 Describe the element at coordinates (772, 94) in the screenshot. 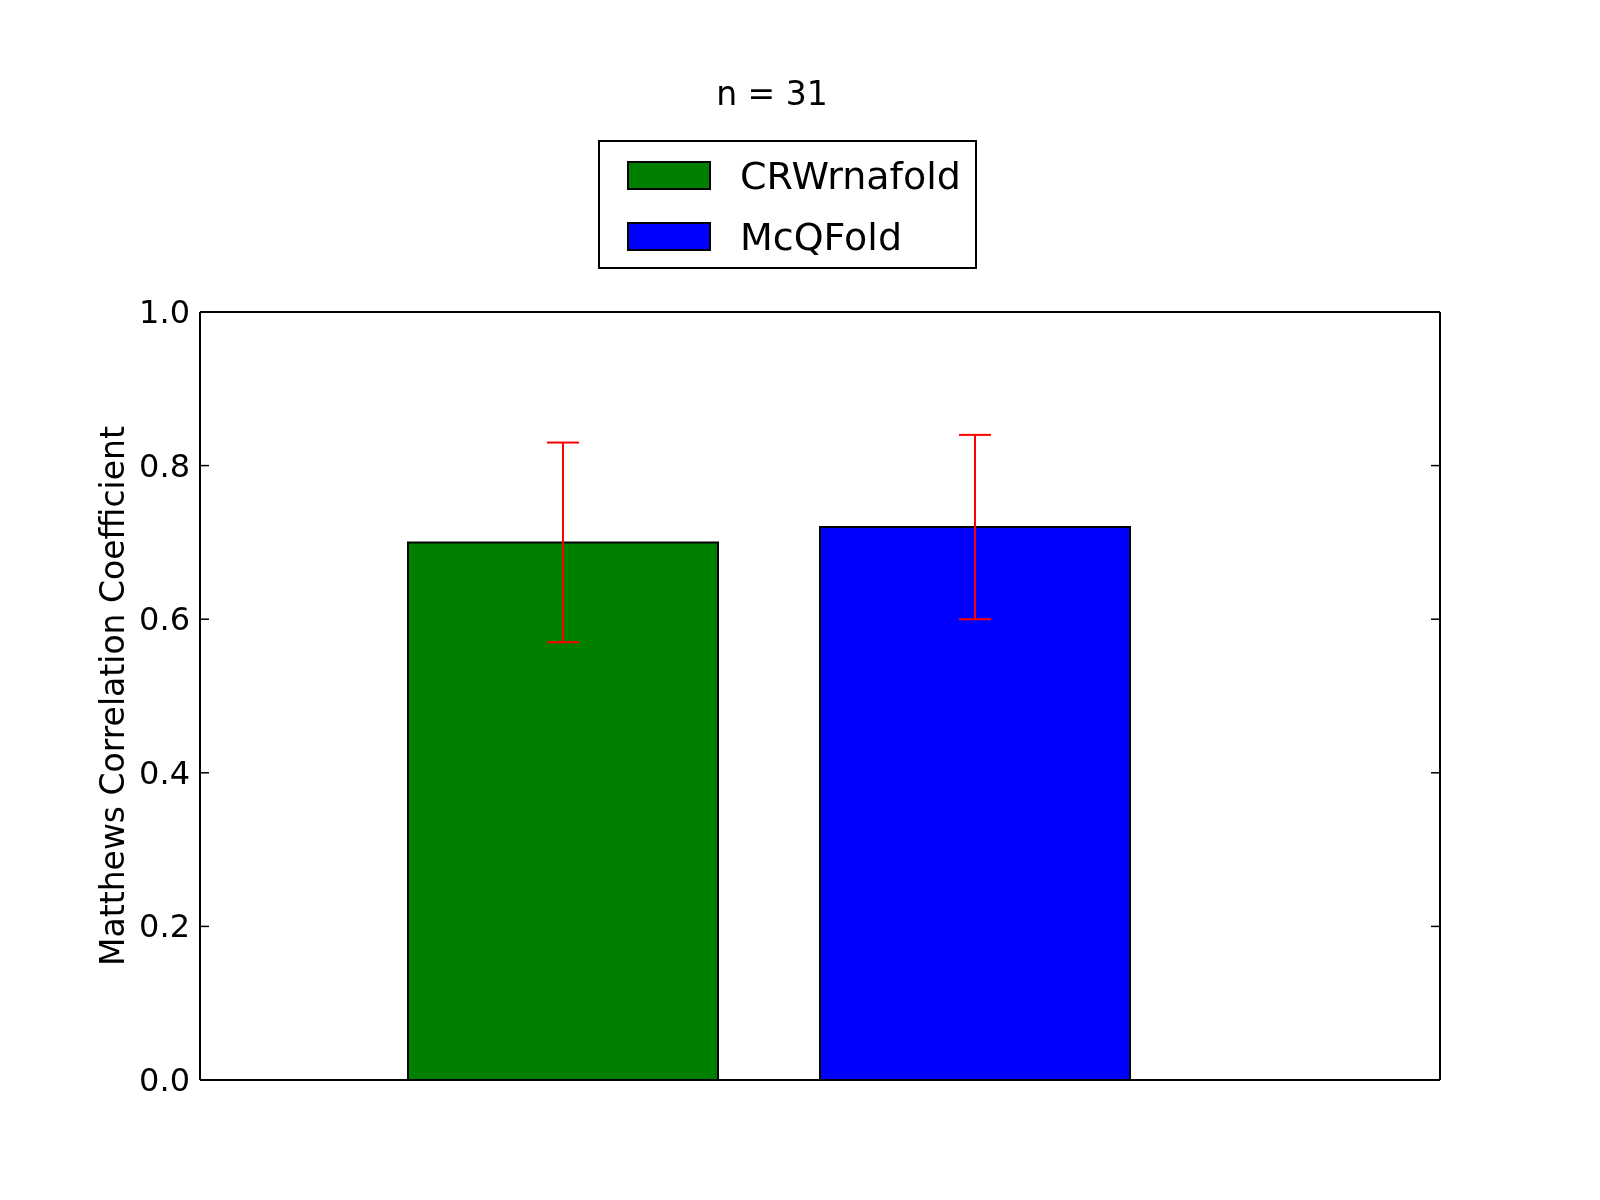

I see `chart-title: n = 31` at that location.